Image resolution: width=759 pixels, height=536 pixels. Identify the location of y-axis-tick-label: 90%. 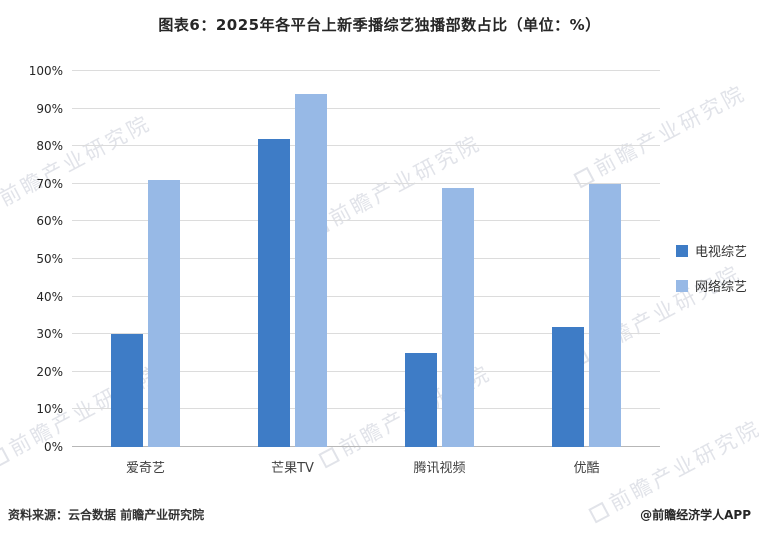
(49, 108).